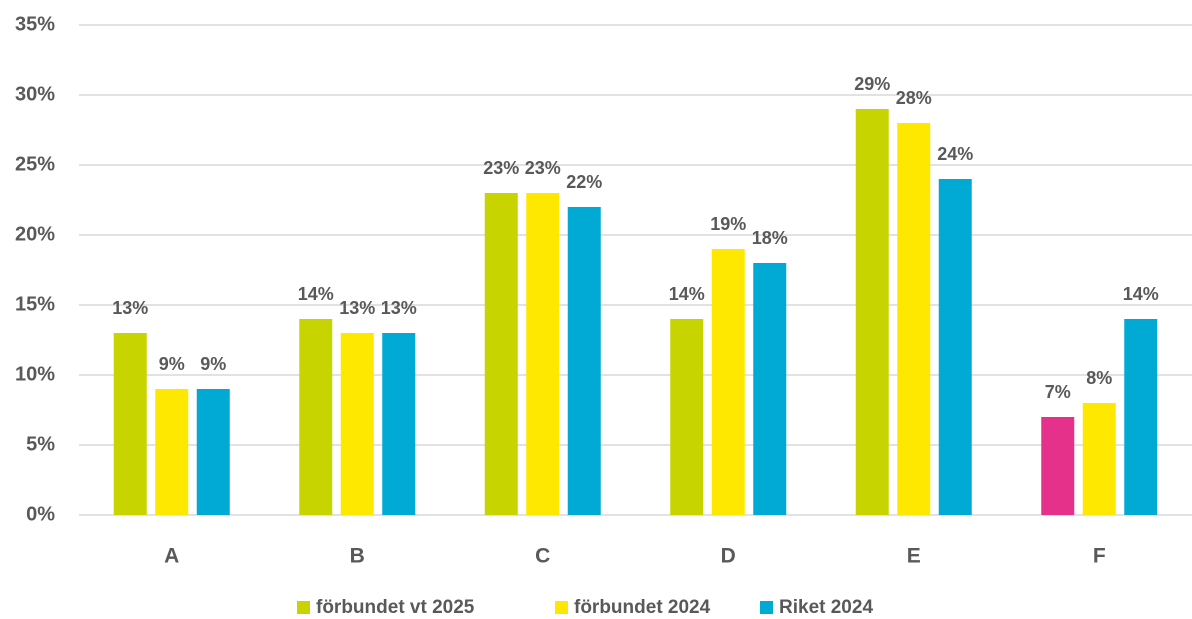  Describe the element at coordinates (955, 154) in the screenshot. I see `data-label: 24%` at that location.